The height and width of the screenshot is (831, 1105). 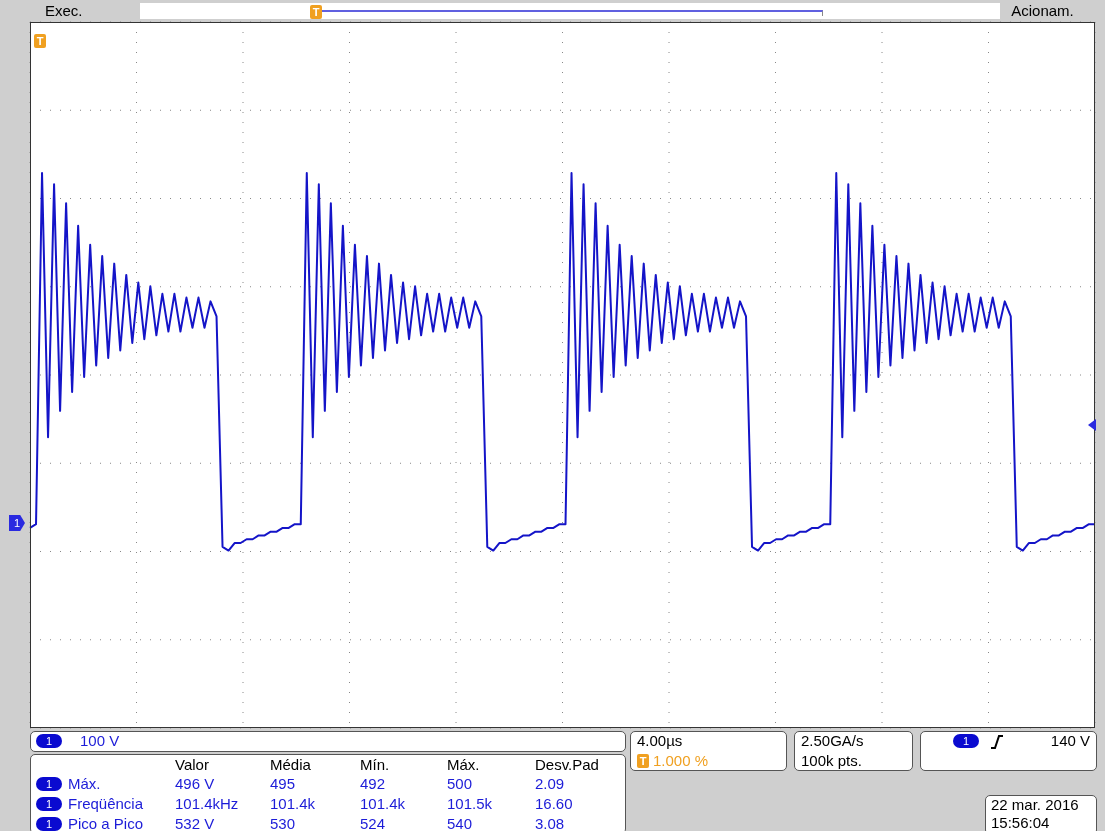 What do you see at coordinates (831, 761) in the screenshot?
I see `text: 100k pts.` at bounding box center [831, 761].